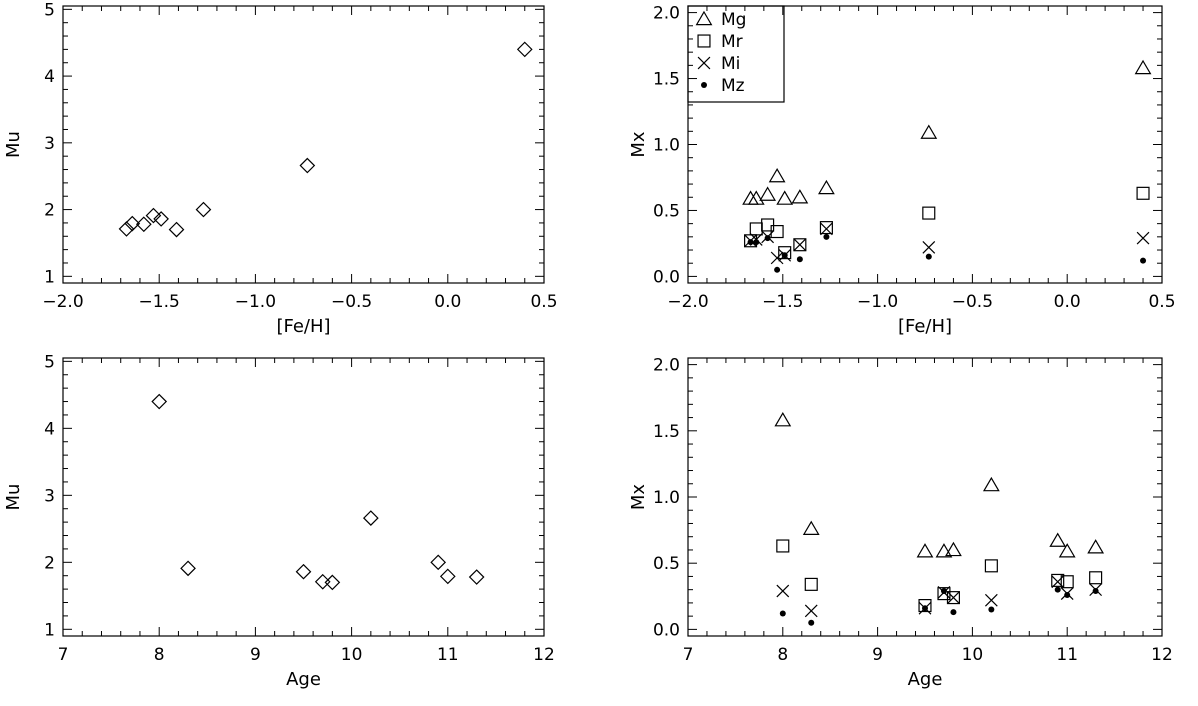  Describe the element at coordinates (49, 362) in the screenshot. I see `y-tick-label: 5` at that location.